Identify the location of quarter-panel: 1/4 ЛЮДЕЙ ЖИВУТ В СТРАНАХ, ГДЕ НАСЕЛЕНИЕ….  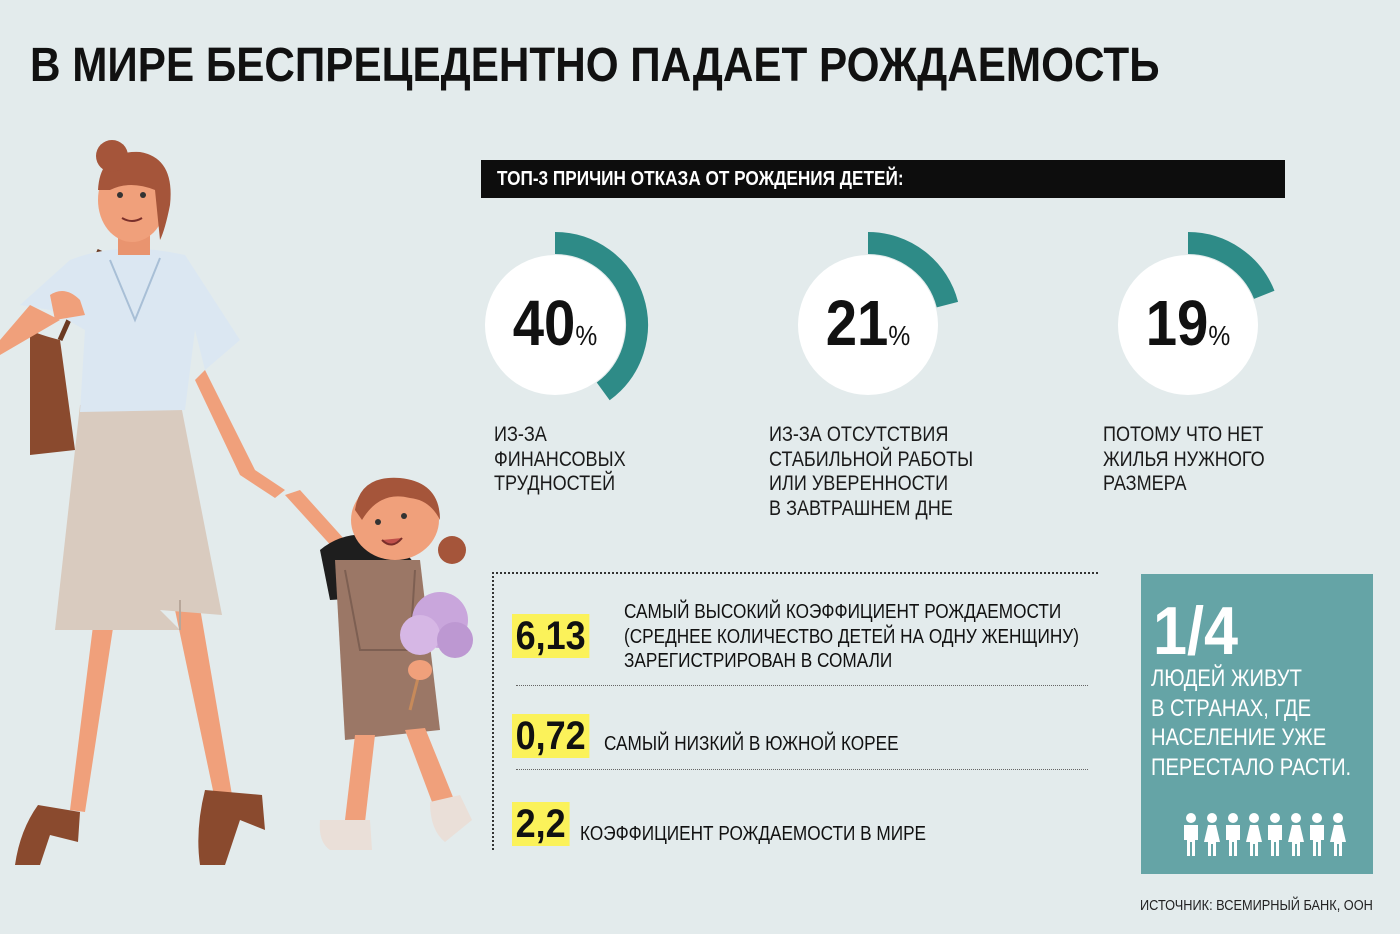
(1257, 724).